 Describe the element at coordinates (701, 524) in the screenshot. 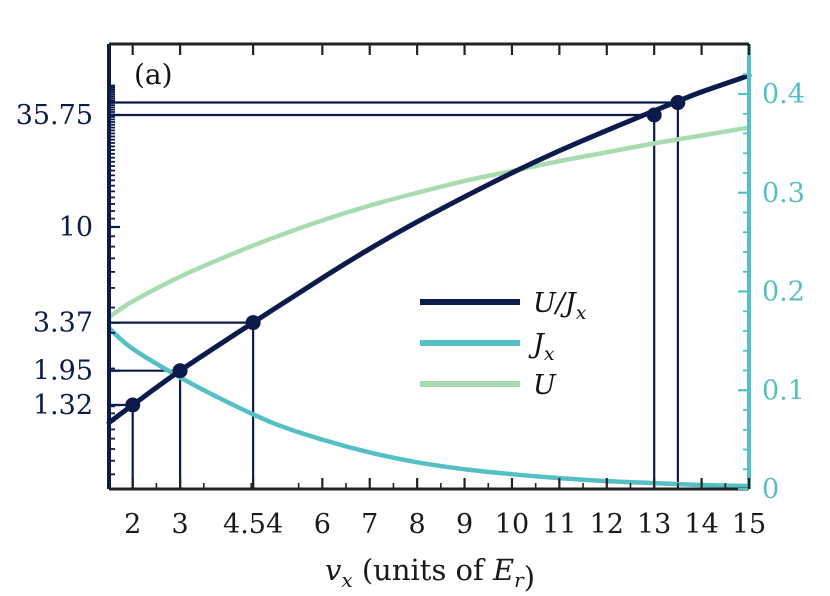

I see `x-tick-label: 14` at that location.